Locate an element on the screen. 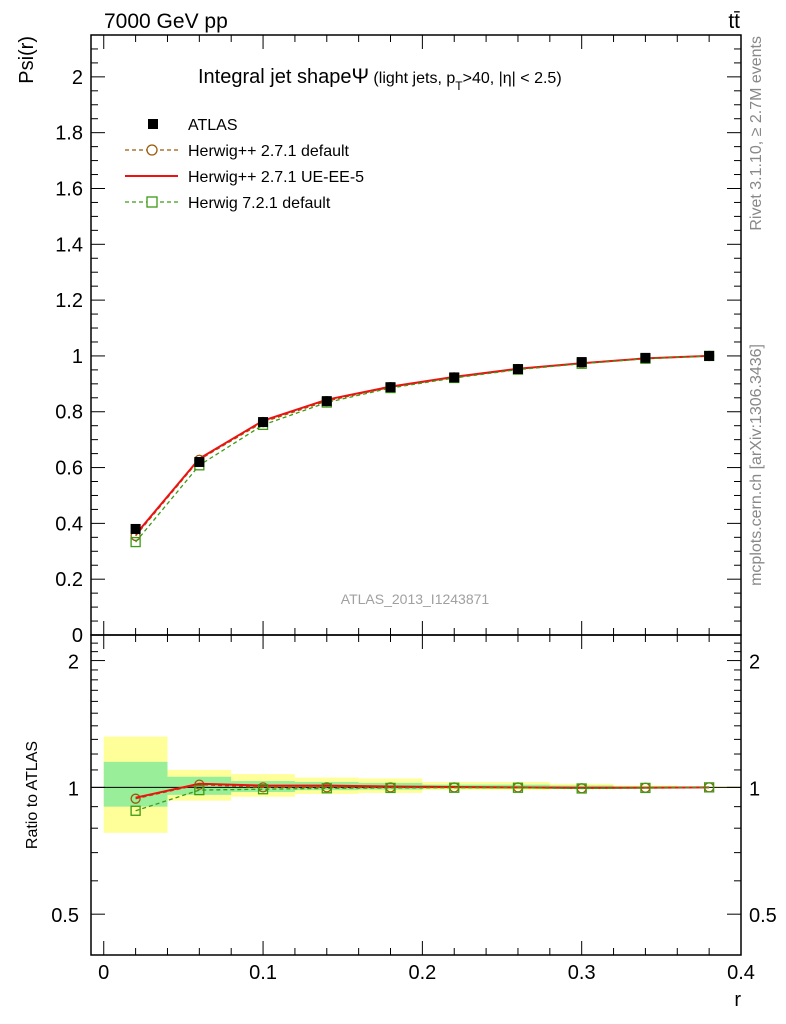  header-left: 7000 GeV pp is located at coordinates (166, 21).